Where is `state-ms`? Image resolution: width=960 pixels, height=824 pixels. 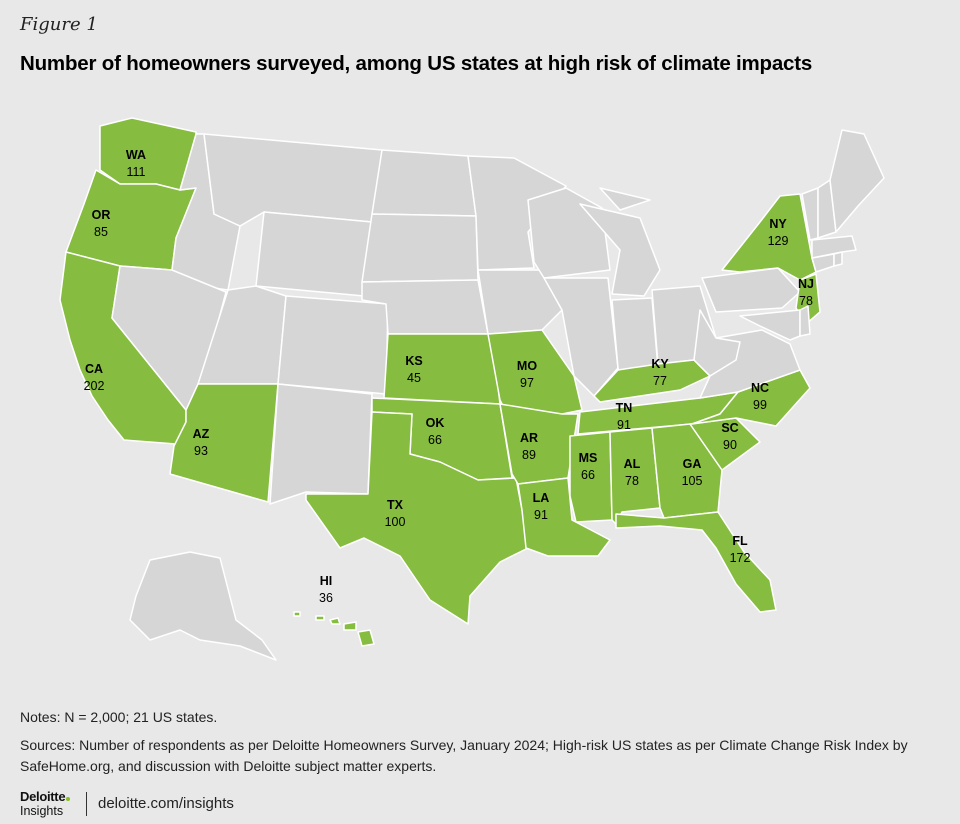
state-ms is located at coordinates (591, 477).